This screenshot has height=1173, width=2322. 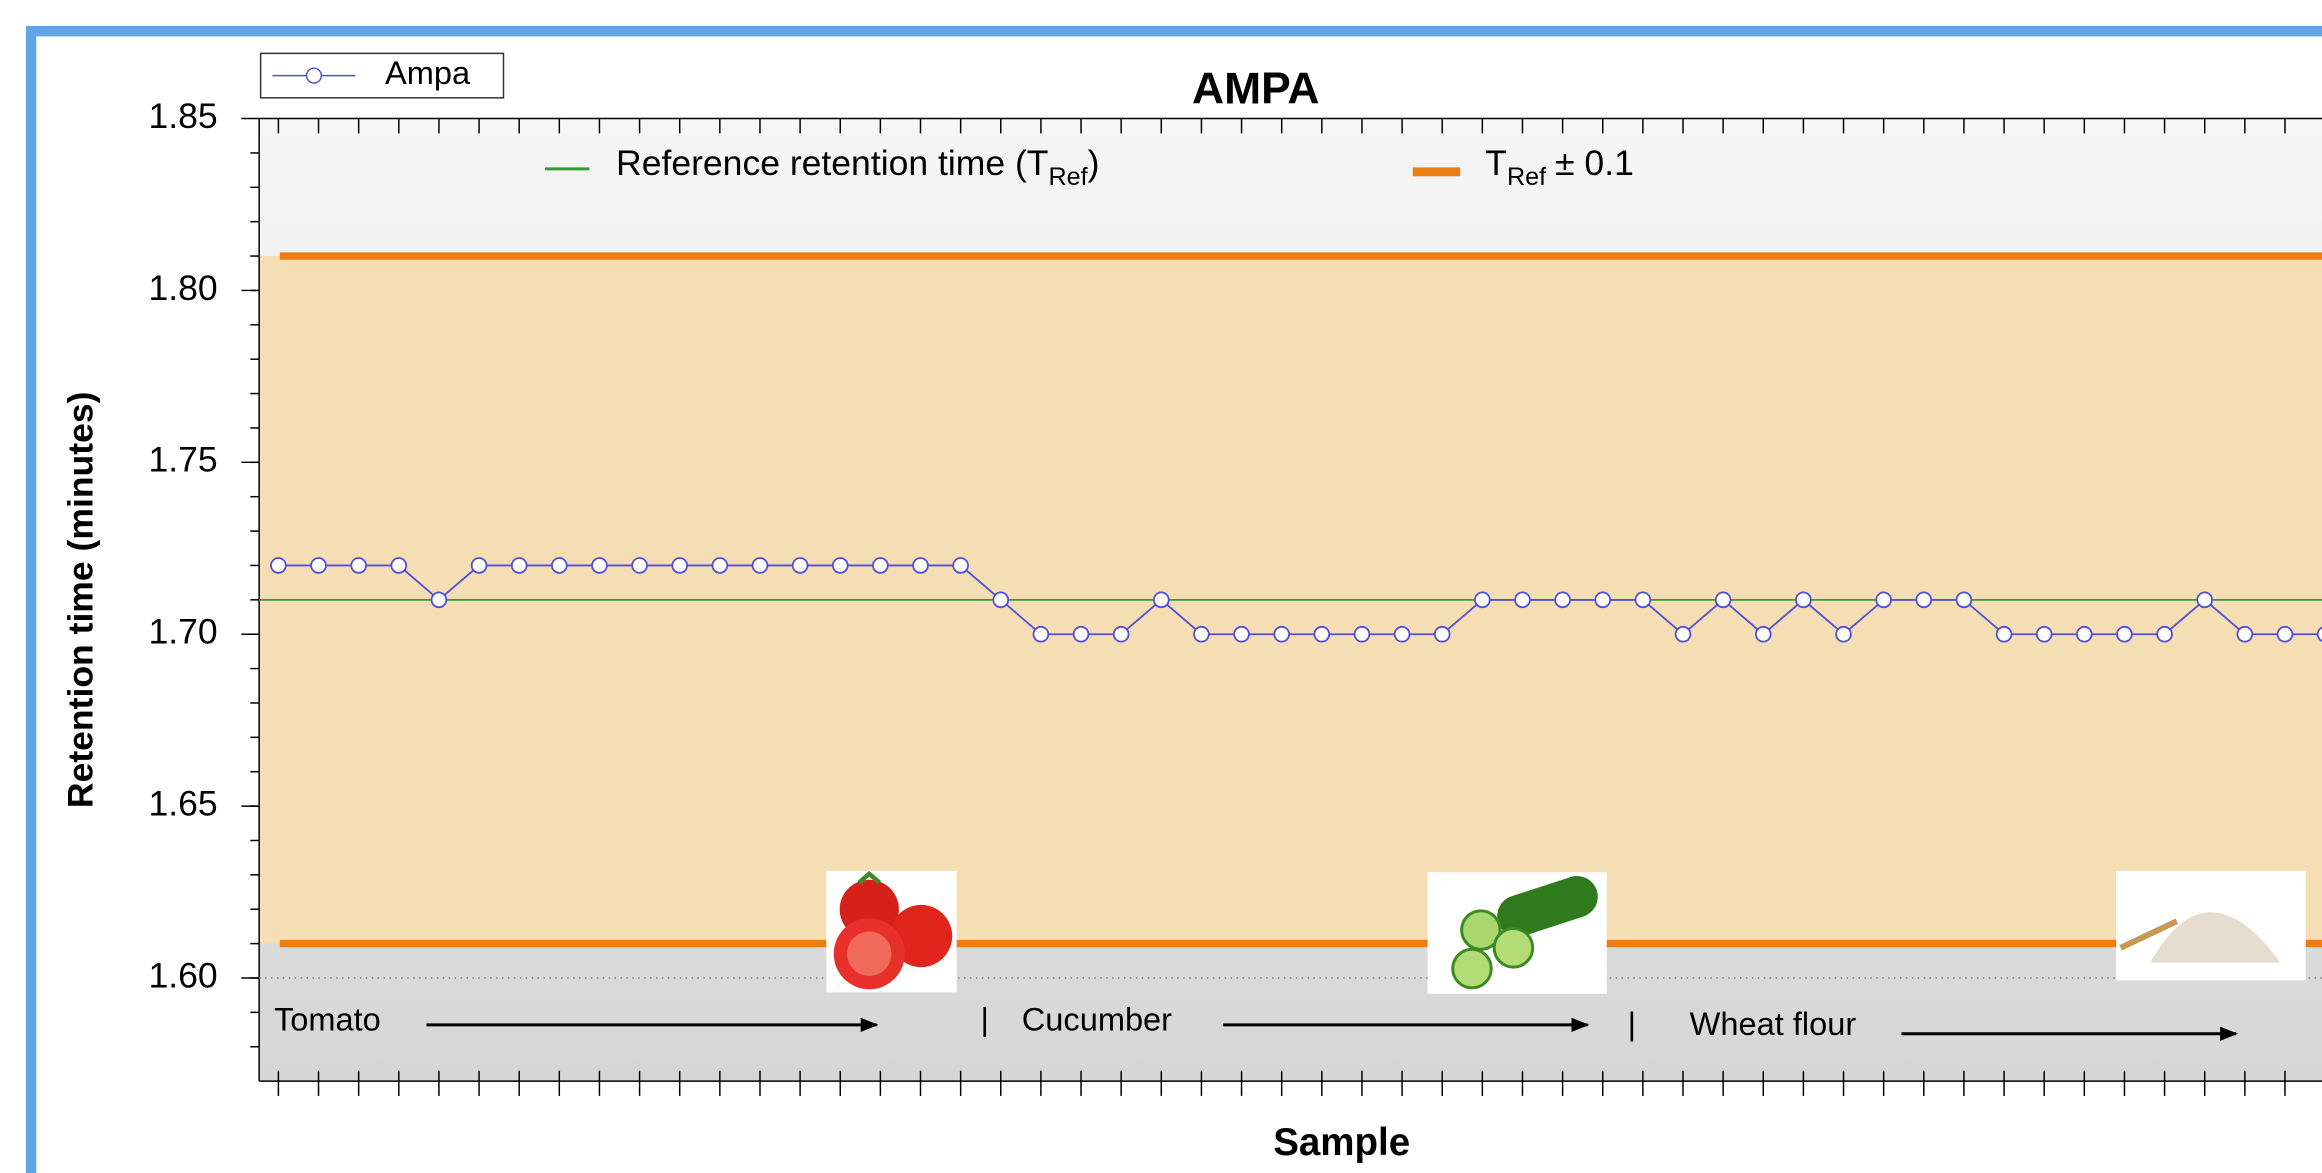 What do you see at coordinates (1341, 1142) in the screenshot?
I see `x-axis-label: Sample` at bounding box center [1341, 1142].